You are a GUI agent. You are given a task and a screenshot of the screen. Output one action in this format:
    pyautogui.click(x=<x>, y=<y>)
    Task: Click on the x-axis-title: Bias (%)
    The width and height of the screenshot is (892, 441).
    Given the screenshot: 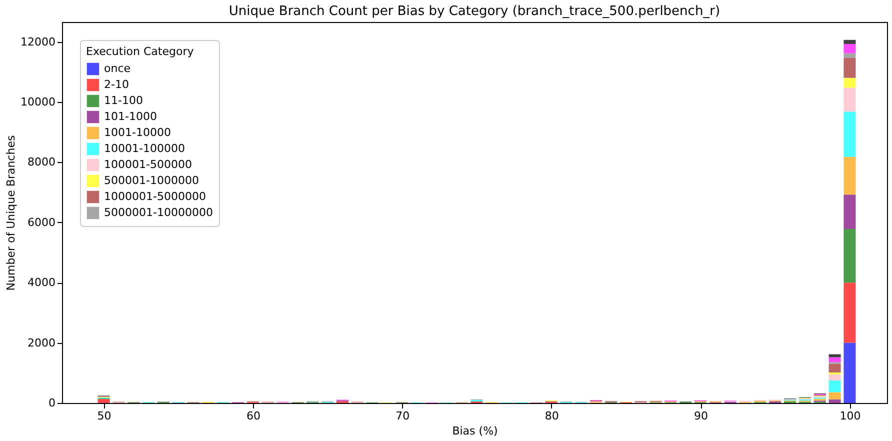 What is the action you would take?
    pyautogui.click(x=475, y=431)
    